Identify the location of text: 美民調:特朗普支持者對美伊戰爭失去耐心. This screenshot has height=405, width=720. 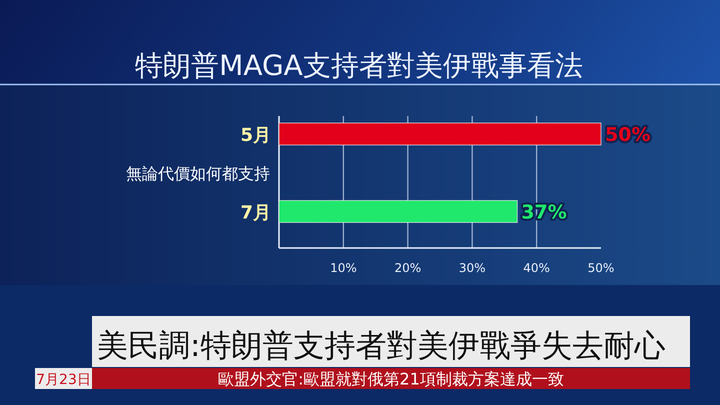
(381, 346).